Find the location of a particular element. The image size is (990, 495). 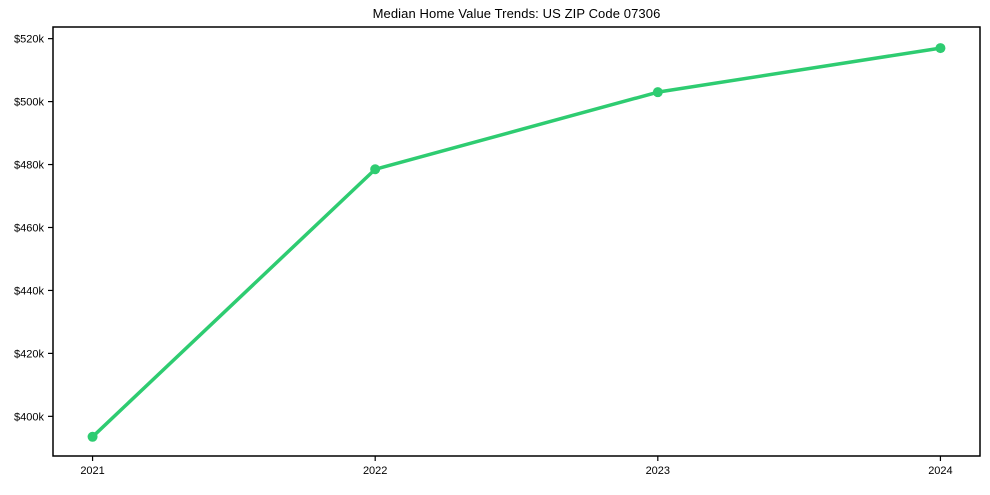

y-axis-tick-label: $480k is located at coordinates (29, 166).